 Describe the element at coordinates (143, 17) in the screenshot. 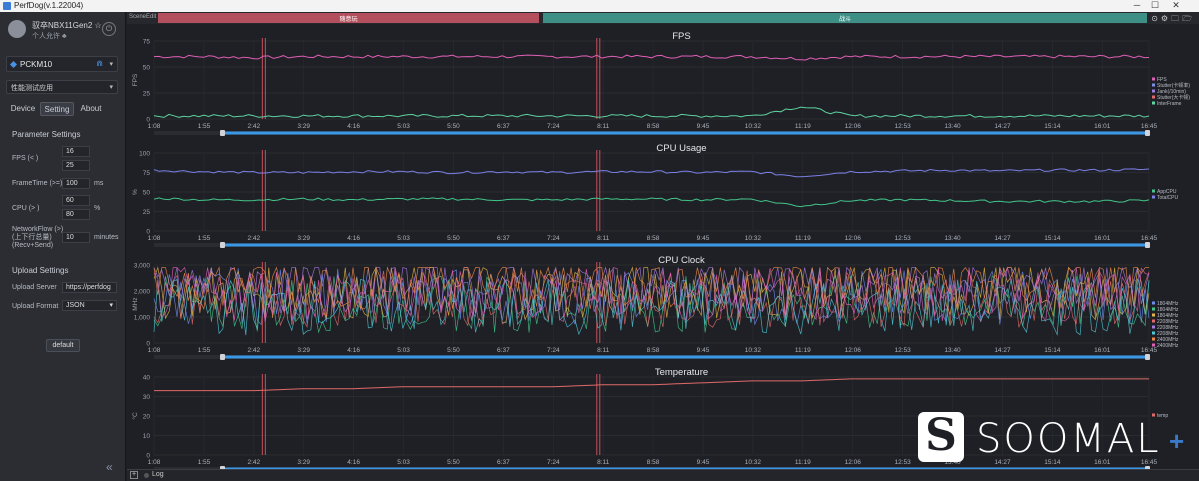

I see `scene-edit-label: SceneEdit` at that location.